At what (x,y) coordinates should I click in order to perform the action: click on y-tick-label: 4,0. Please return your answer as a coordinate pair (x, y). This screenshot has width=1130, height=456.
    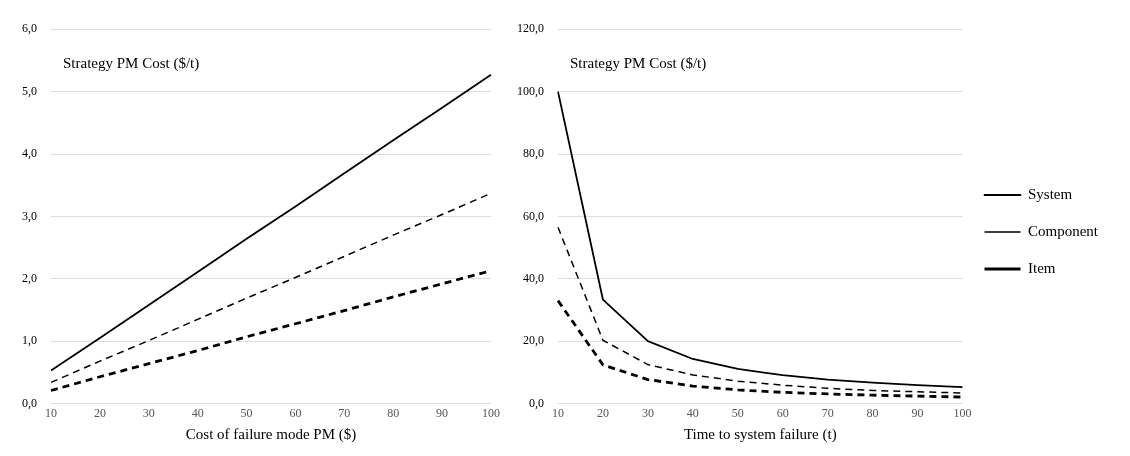
    Looking at the image, I should click on (29, 153).